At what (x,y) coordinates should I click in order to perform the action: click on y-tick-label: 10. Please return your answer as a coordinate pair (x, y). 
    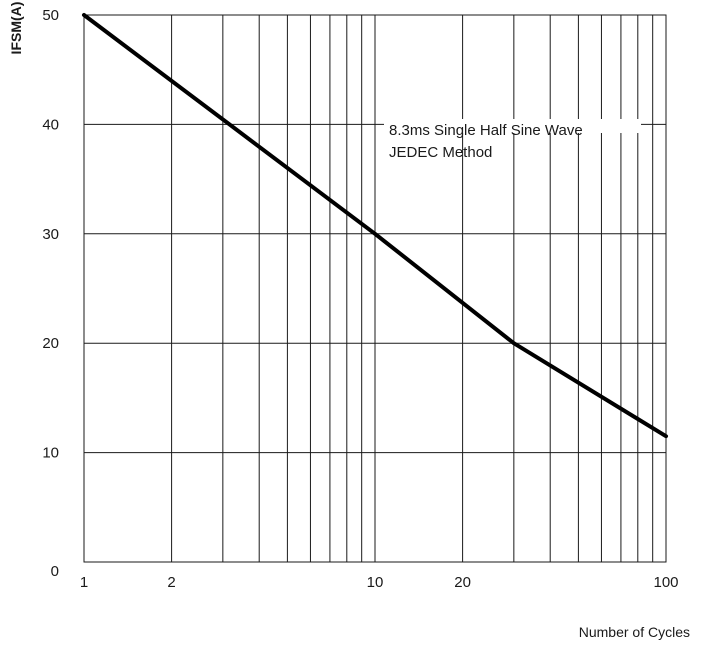
    Looking at the image, I should click on (50, 453).